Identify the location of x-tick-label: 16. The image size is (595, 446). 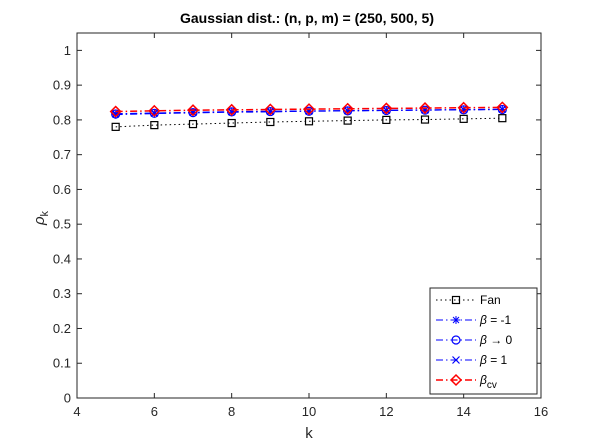
(541, 411).